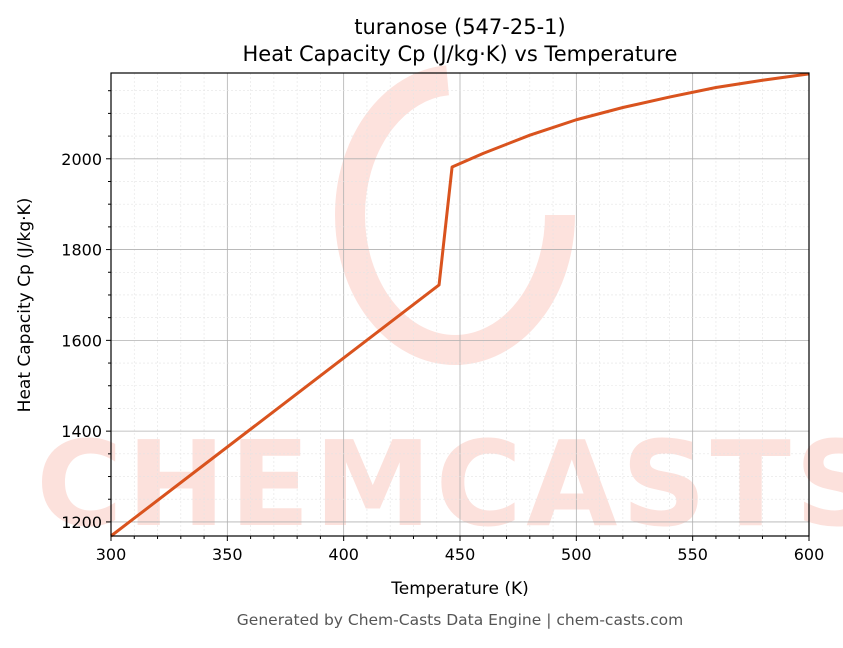  Describe the element at coordinates (459, 589) in the screenshot. I see `x-axis-label: Temperature (K)` at that location.